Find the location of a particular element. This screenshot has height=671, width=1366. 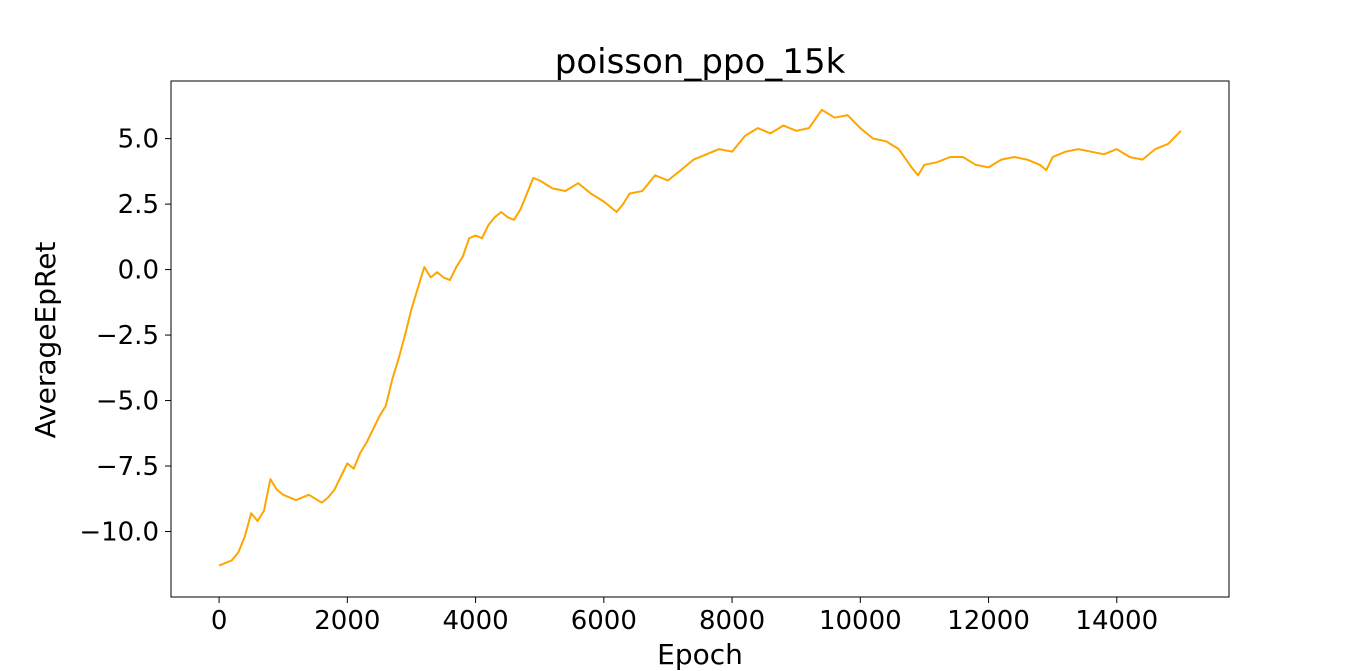

y-tick-label: 5.0 is located at coordinates (138, 140).